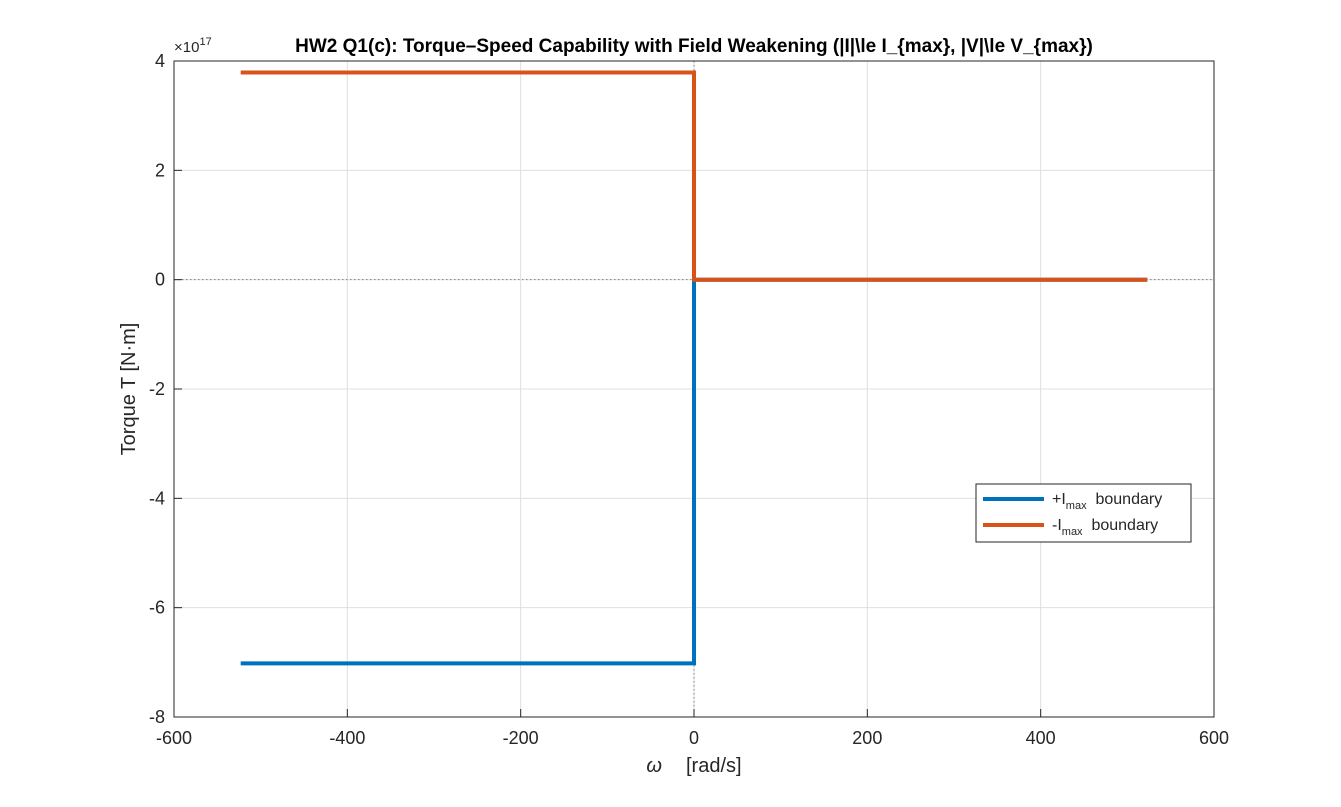 The image size is (1341, 807). What do you see at coordinates (165, 389) in the screenshot?
I see `y-ticks: -8 -6 -4 -2 0 2 4` at bounding box center [165, 389].